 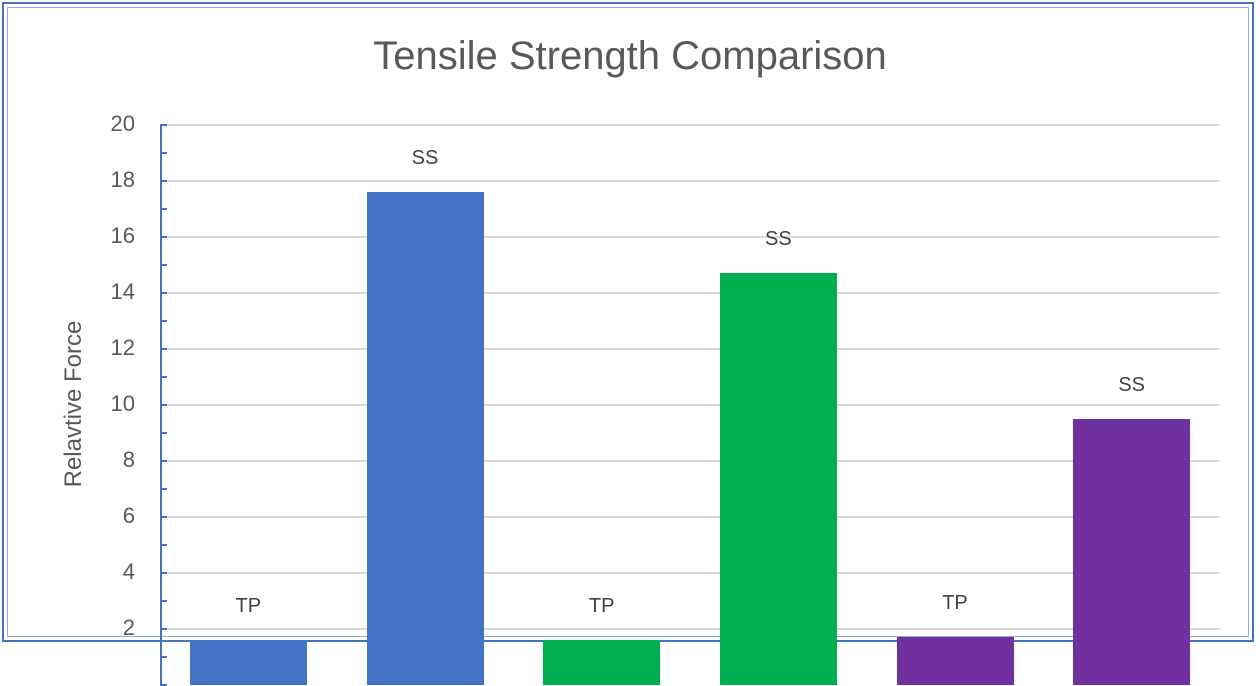 I want to click on y-tick-label: 2, so click(x=128, y=627).